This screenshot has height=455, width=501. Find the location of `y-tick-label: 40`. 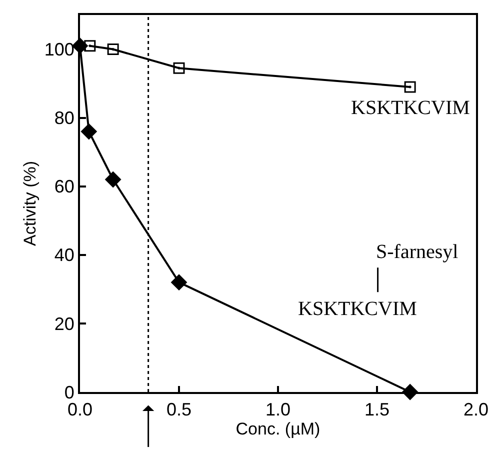

y-tick-label: 40 is located at coordinates (64, 255).